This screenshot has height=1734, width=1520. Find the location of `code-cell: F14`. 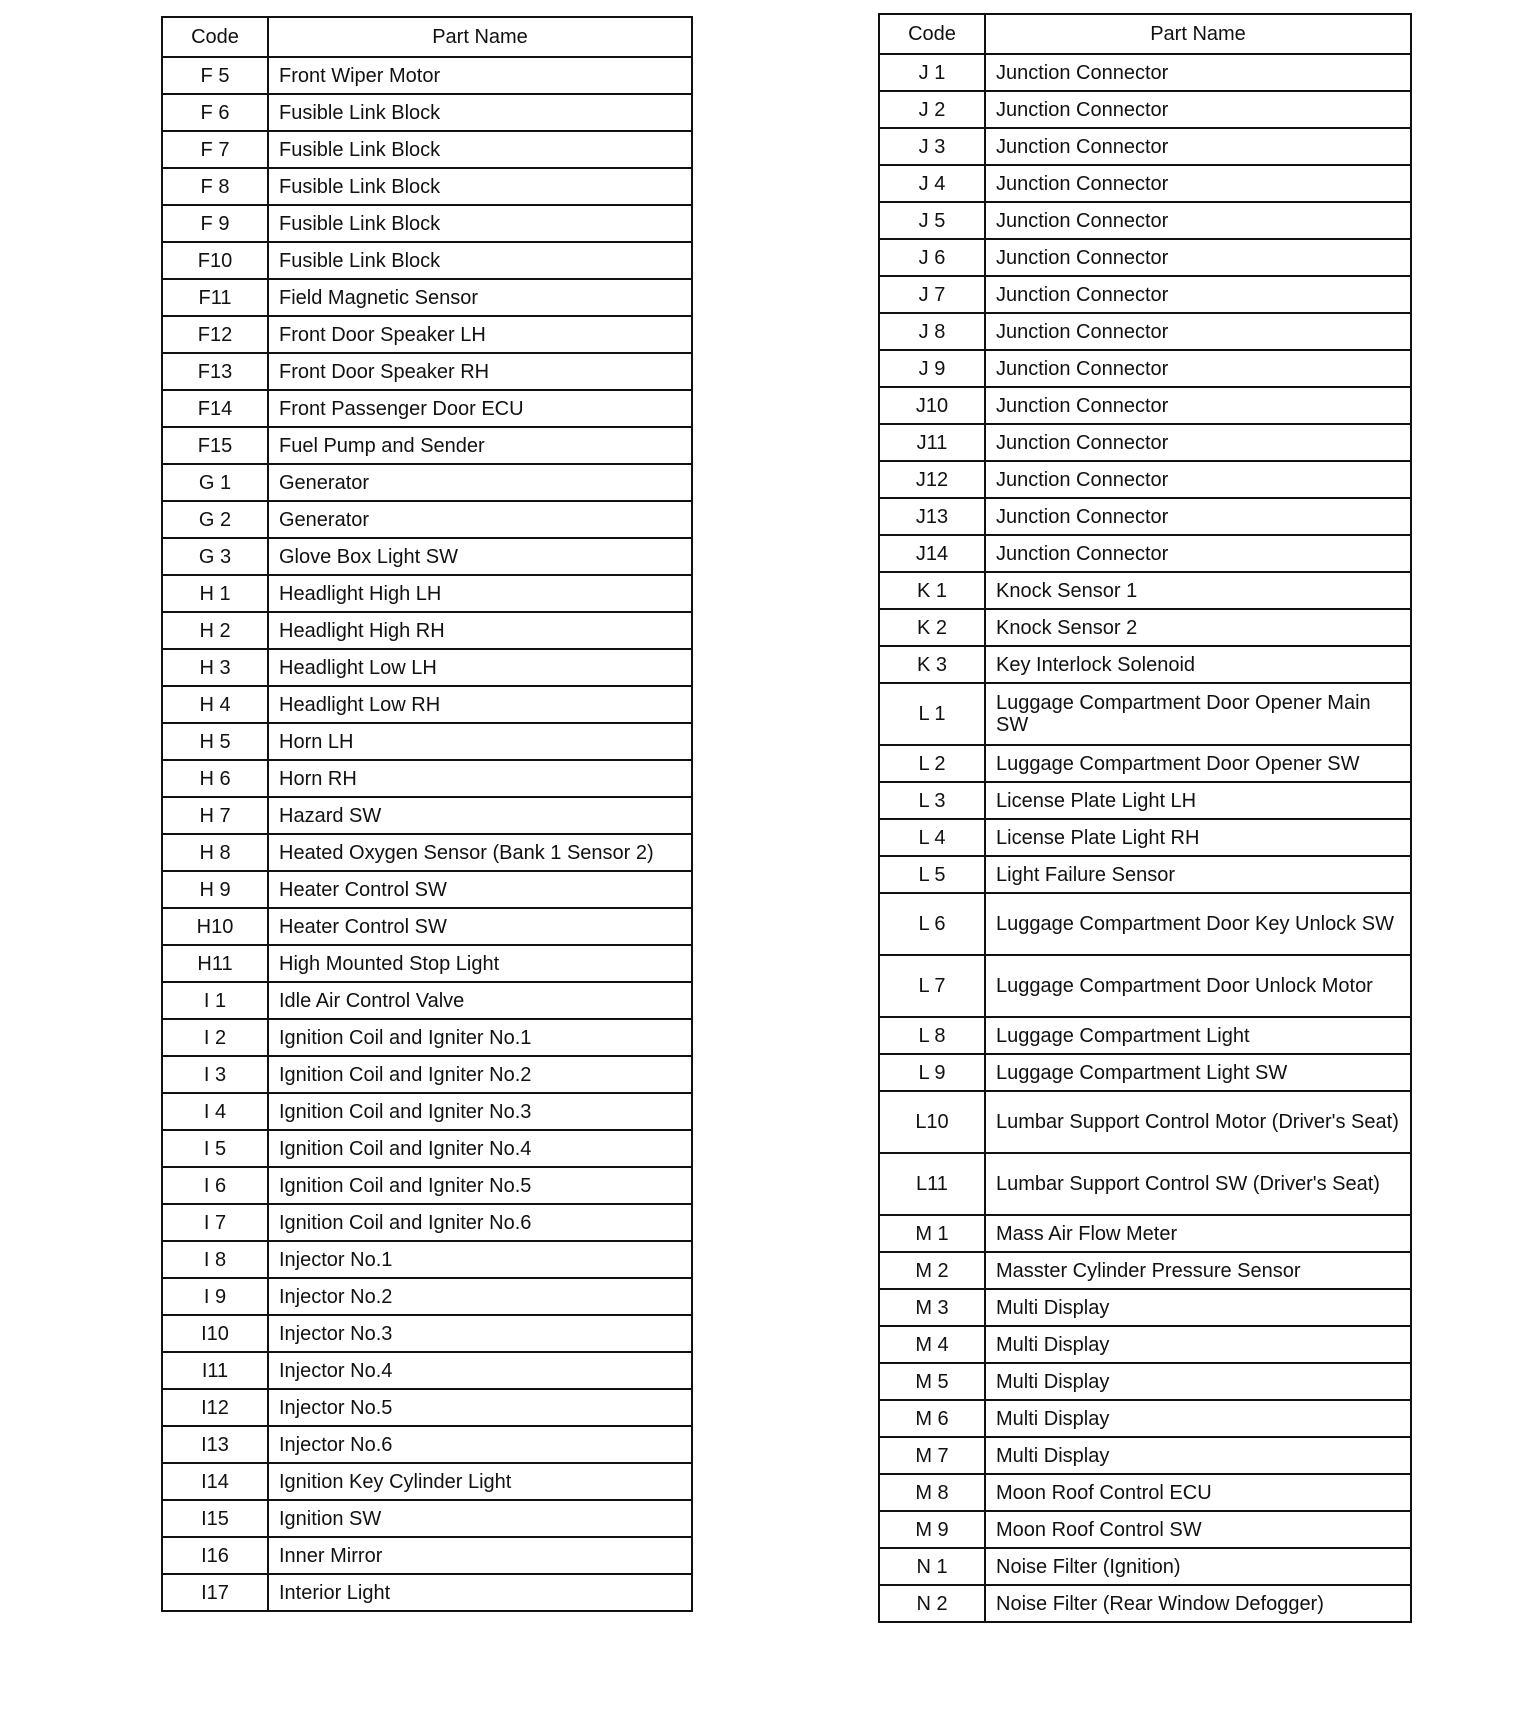

code-cell: F14 is located at coordinates (215, 408).